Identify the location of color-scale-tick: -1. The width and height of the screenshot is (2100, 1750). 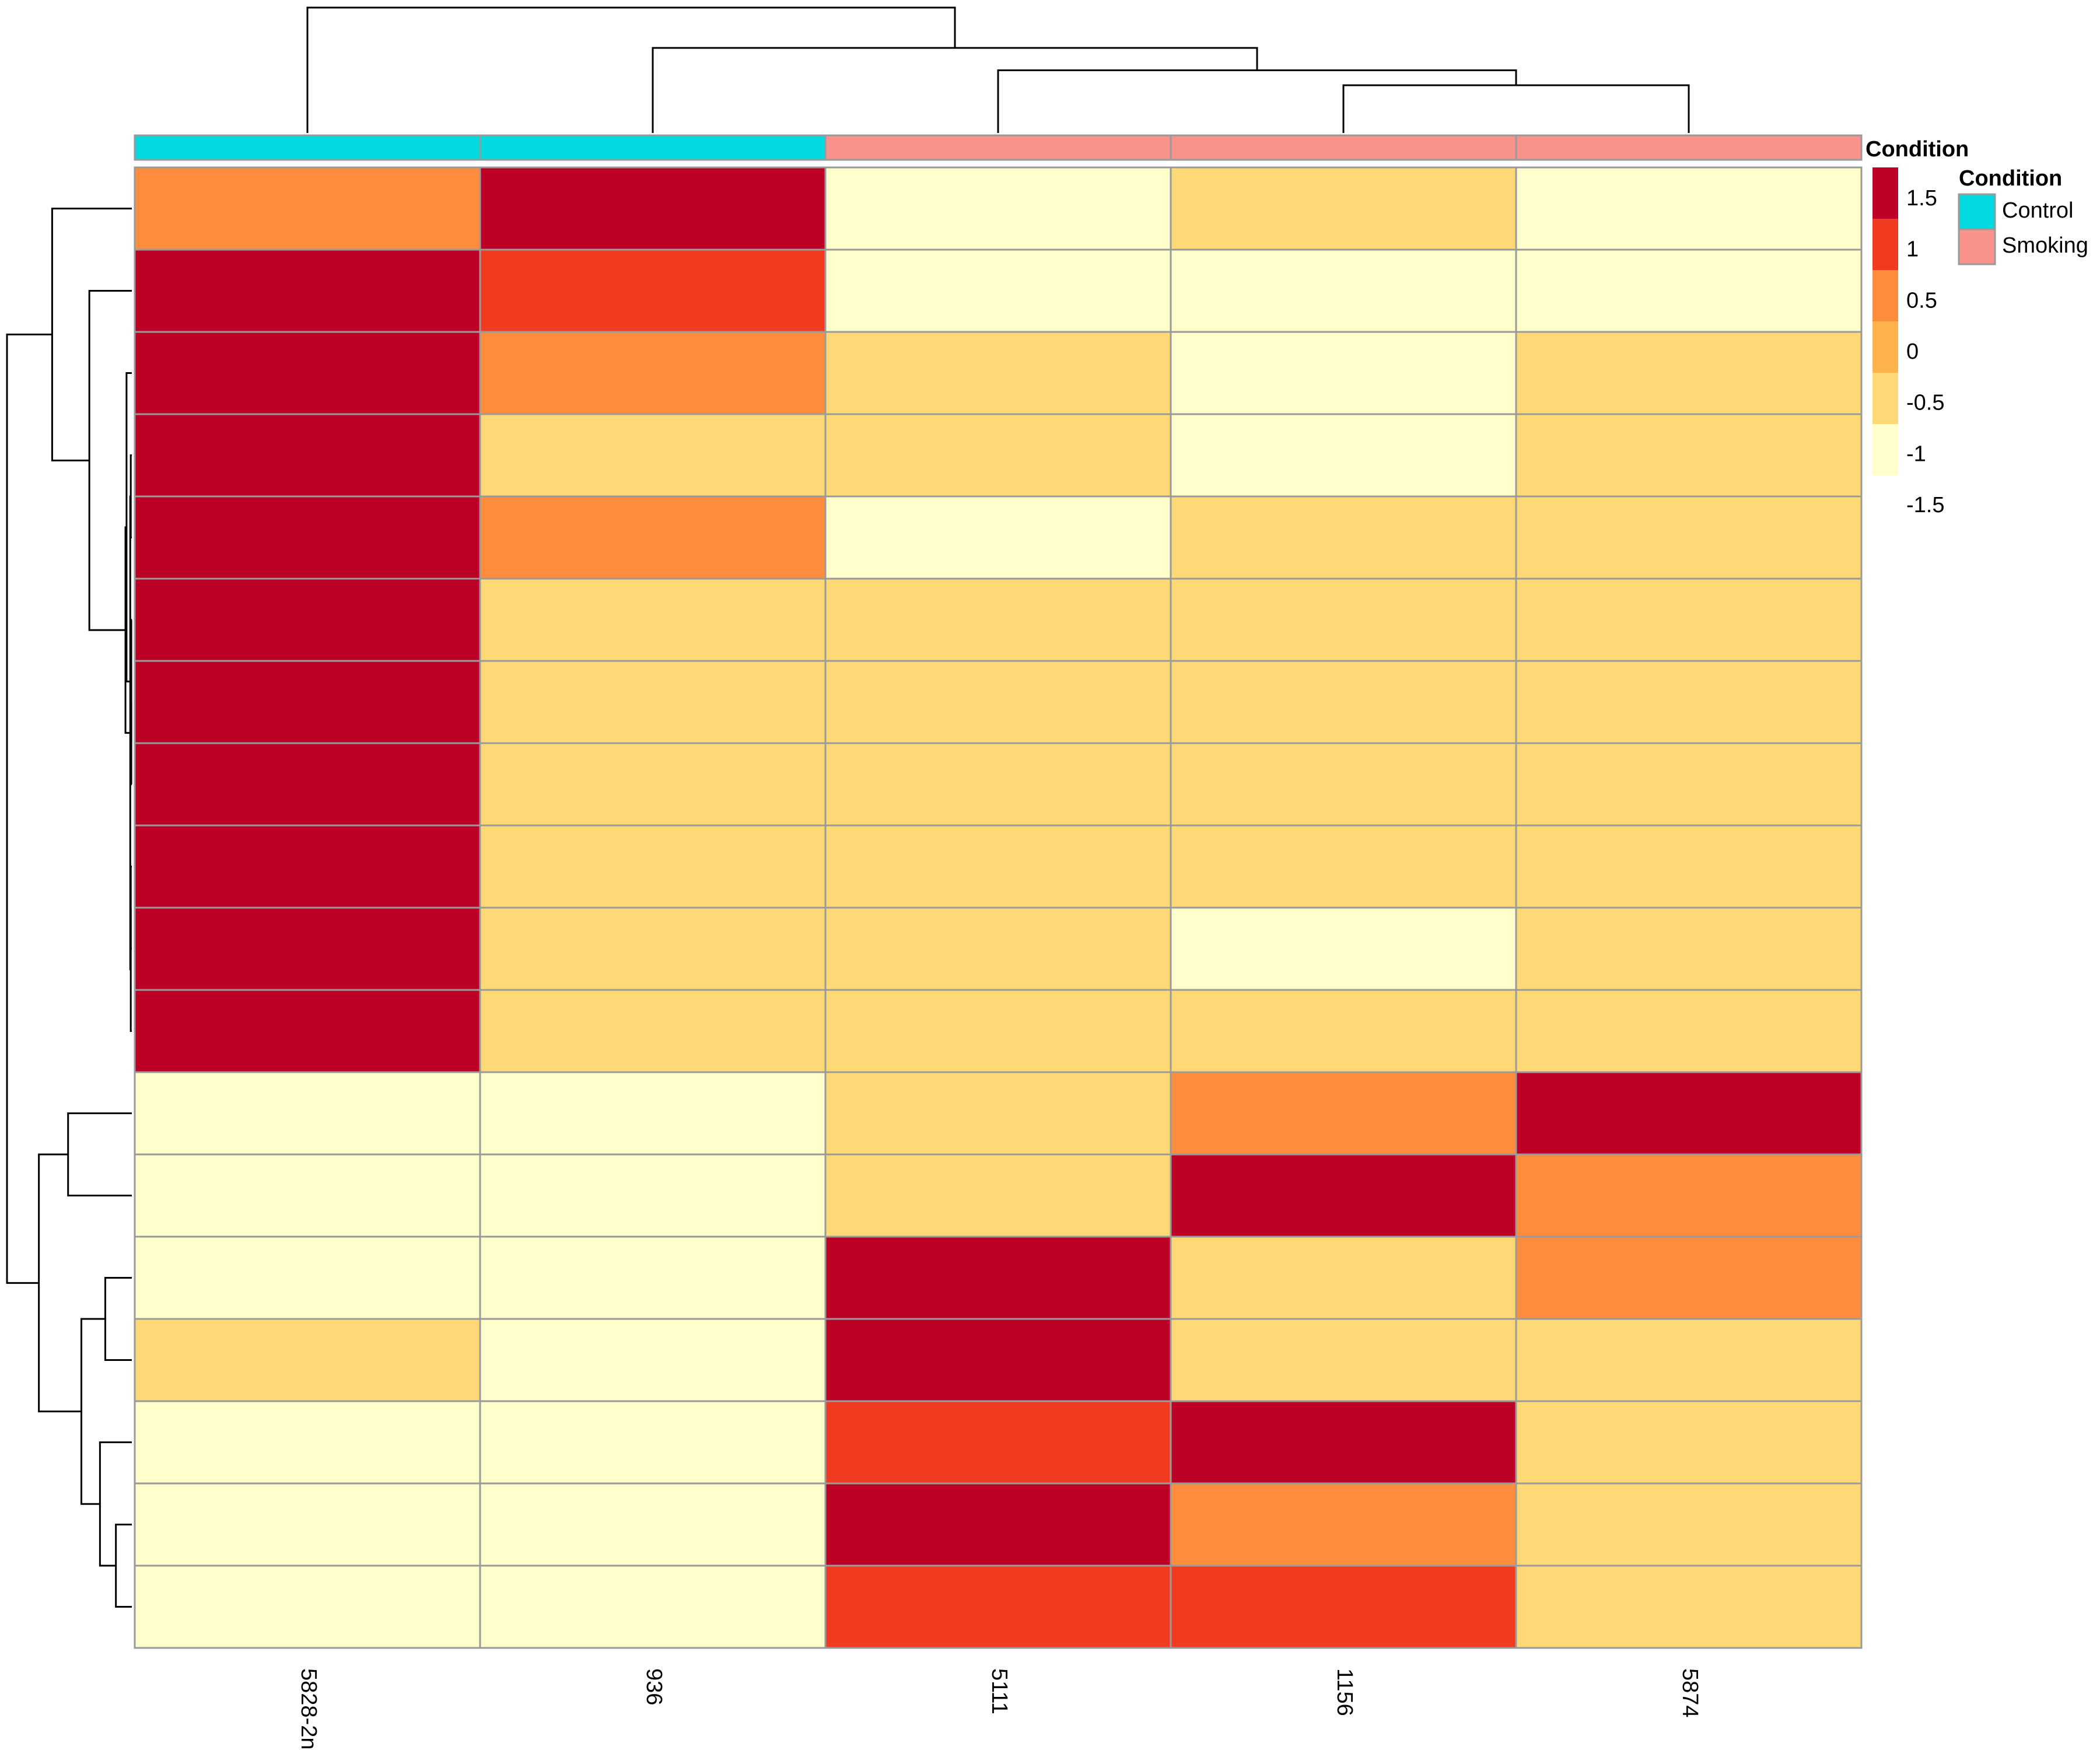
(1916, 454).